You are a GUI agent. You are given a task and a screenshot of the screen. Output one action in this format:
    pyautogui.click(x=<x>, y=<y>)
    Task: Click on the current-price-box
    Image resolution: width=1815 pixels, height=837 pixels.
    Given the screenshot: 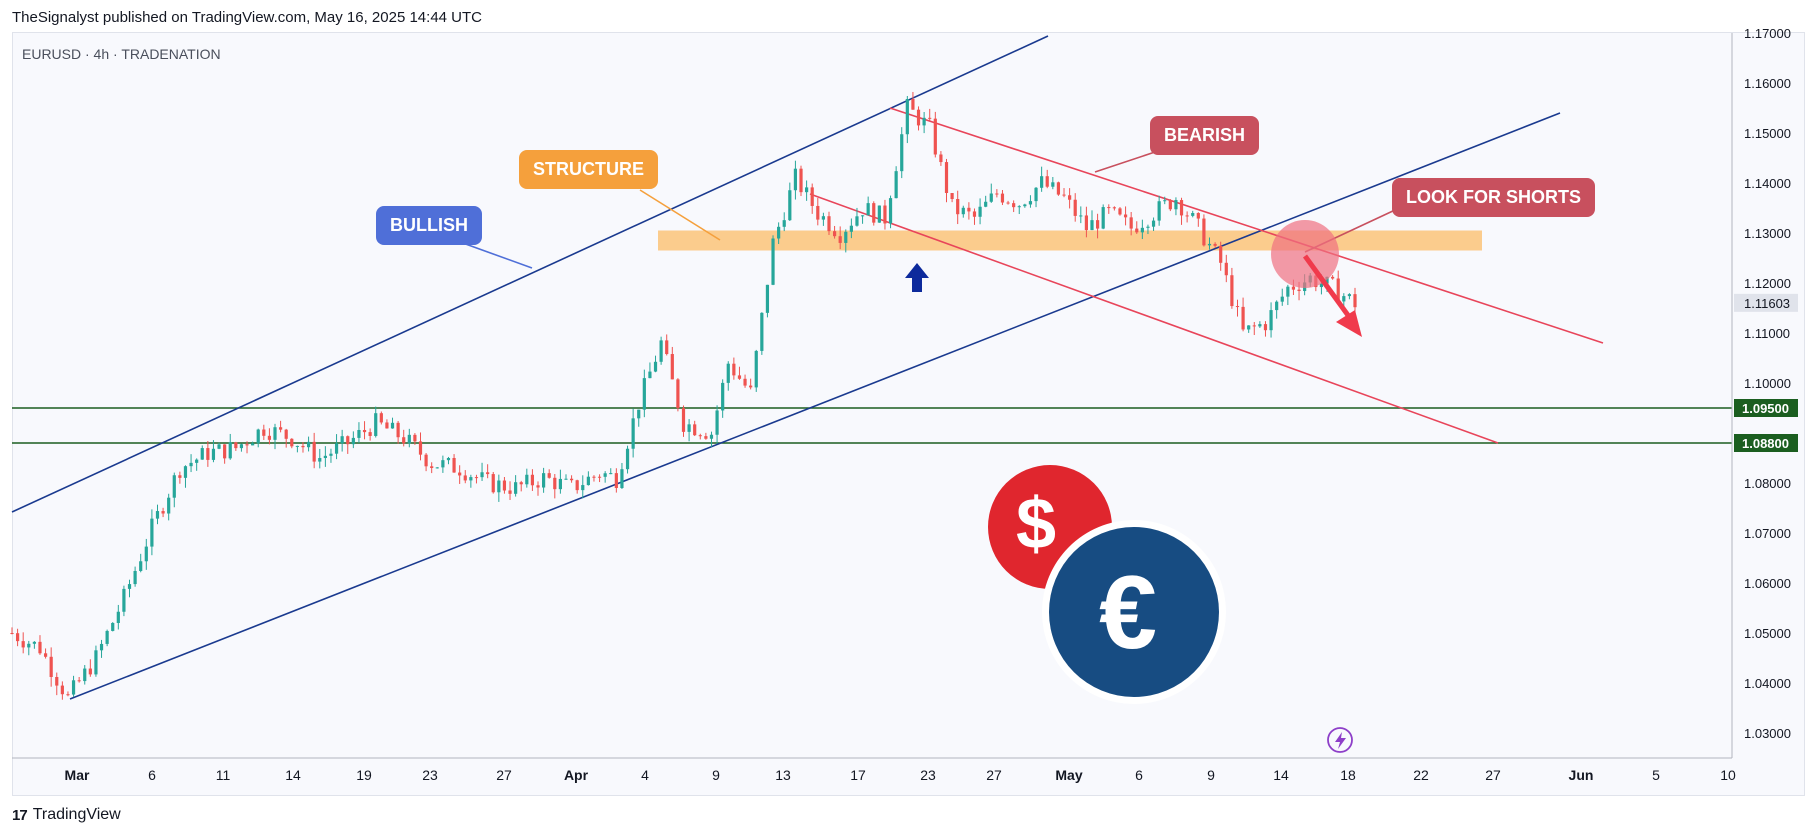 What is the action you would take?
    pyautogui.click(x=1766, y=302)
    